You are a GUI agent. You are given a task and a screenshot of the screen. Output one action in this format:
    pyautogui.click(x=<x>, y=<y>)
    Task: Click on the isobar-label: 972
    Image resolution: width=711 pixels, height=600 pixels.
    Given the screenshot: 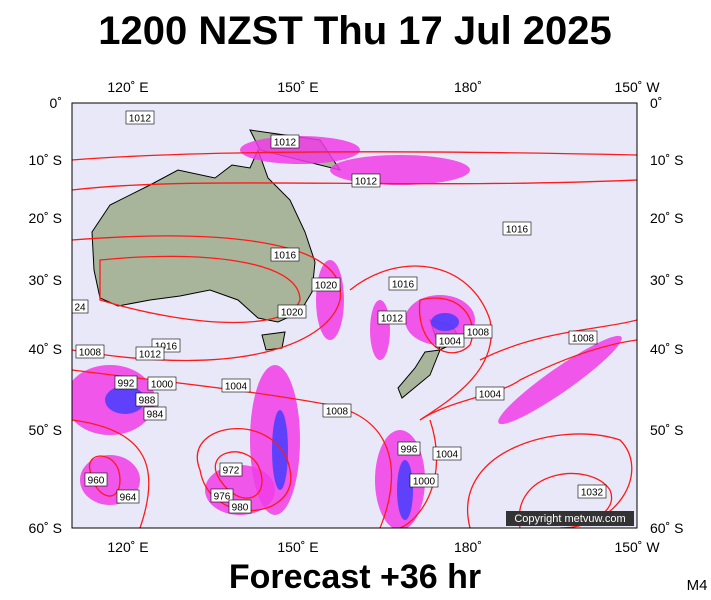 What is the action you would take?
    pyautogui.click(x=231, y=471)
    